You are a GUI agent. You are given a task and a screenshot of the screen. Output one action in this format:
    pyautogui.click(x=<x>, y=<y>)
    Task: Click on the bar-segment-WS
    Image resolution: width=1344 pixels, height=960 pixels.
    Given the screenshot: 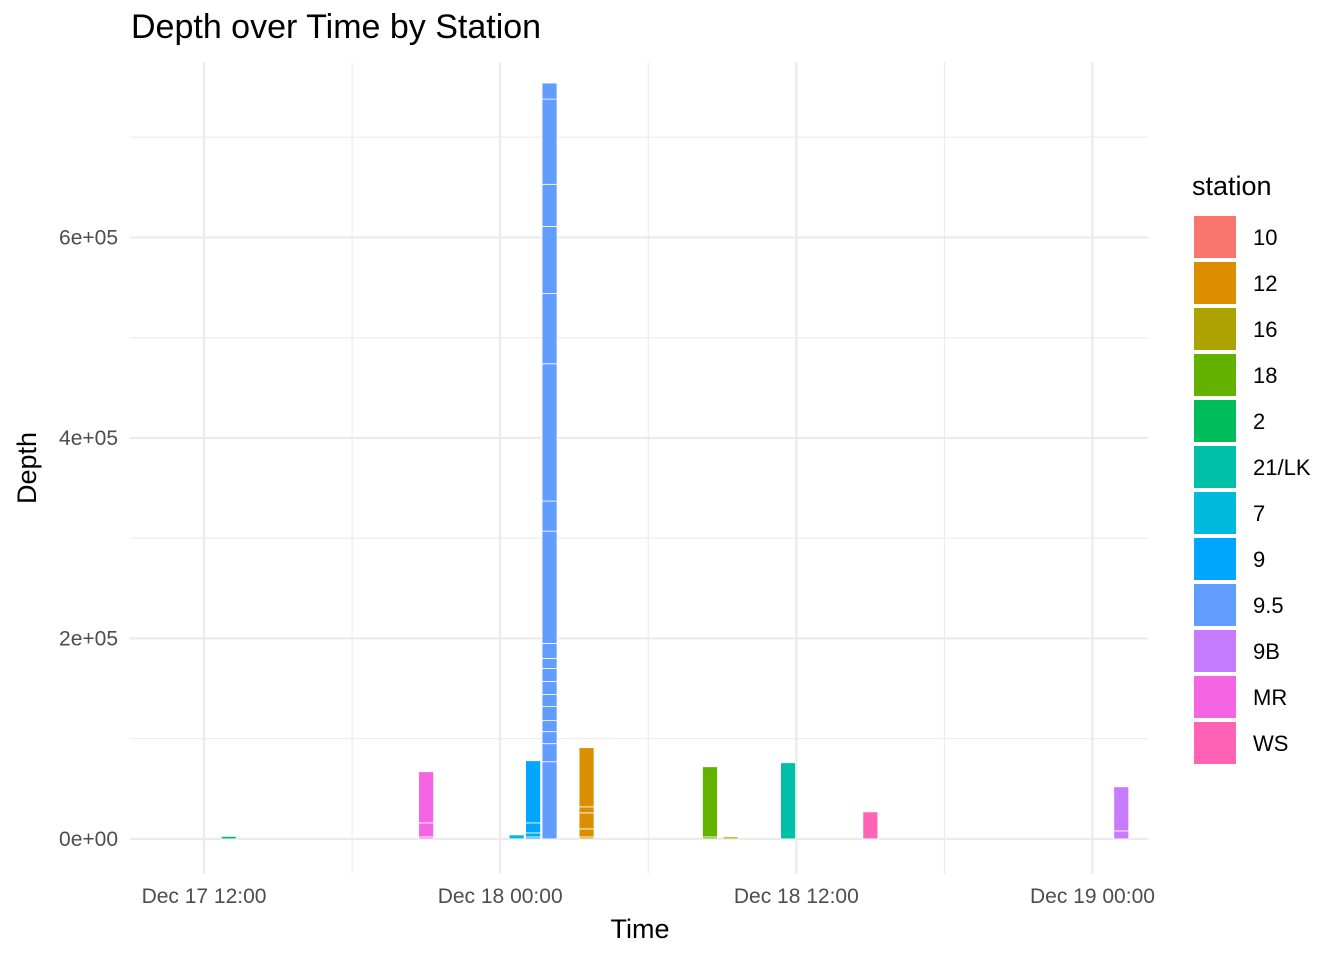 What is the action you would take?
    pyautogui.click(x=870, y=825)
    